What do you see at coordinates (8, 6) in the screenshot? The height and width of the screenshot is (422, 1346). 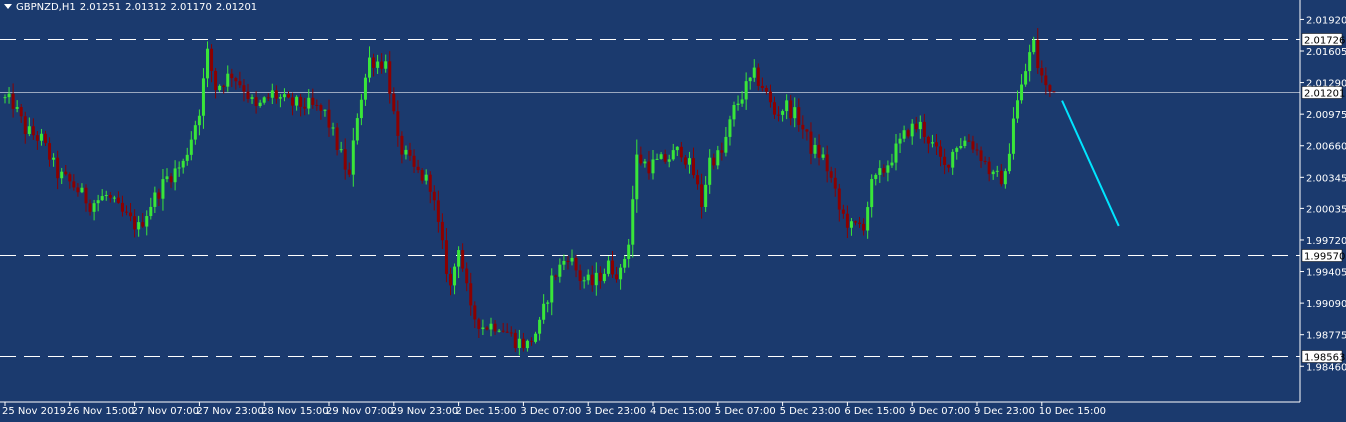 I see `chart-menu-arrow-icon` at bounding box center [8, 6].